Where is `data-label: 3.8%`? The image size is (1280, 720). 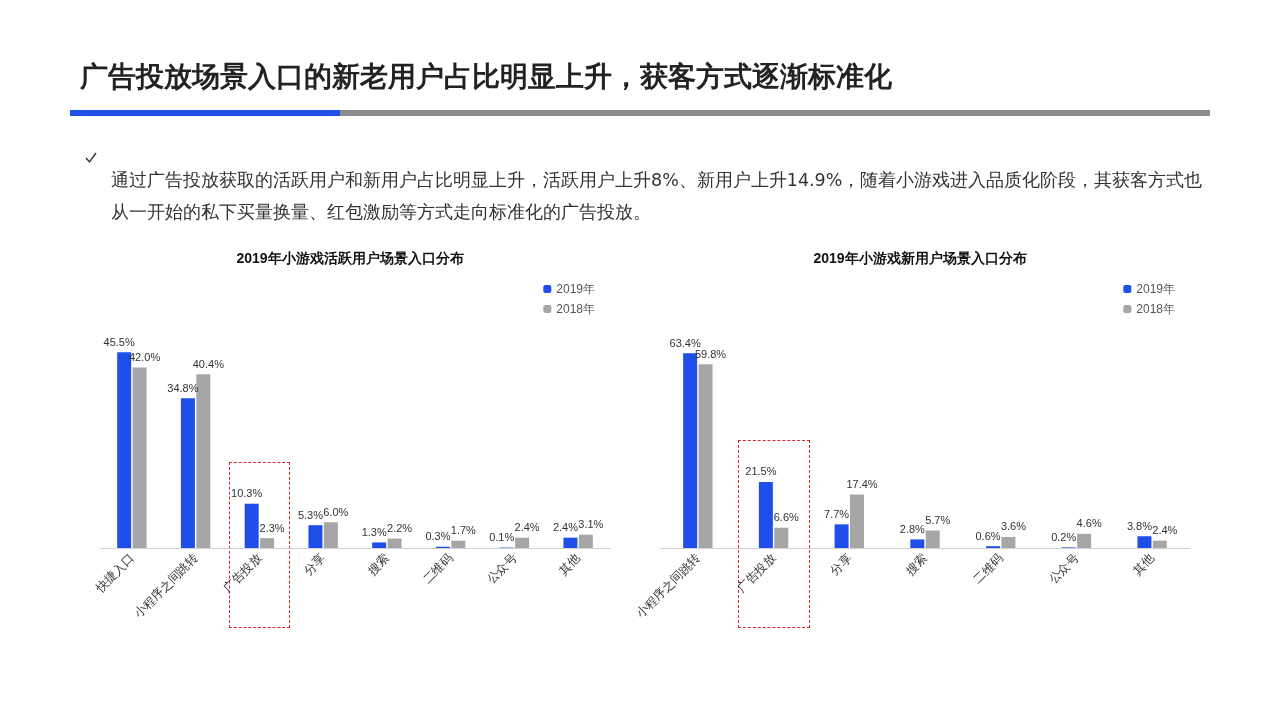 data-label: 3.8% is located at coordinates (1139, 525).